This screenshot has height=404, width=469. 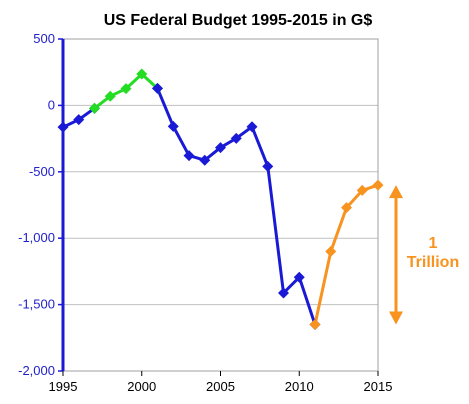 I want to click on y-tick-label: -2,000, so click(x=36, y=370).